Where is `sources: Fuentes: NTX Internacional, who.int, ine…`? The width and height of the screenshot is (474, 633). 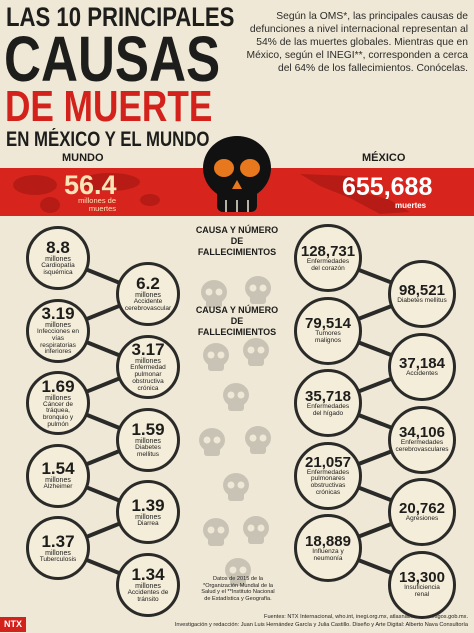
sources: Fuentes: NTX Internacional, who.int, ine… is located at coordinates (366, 617).